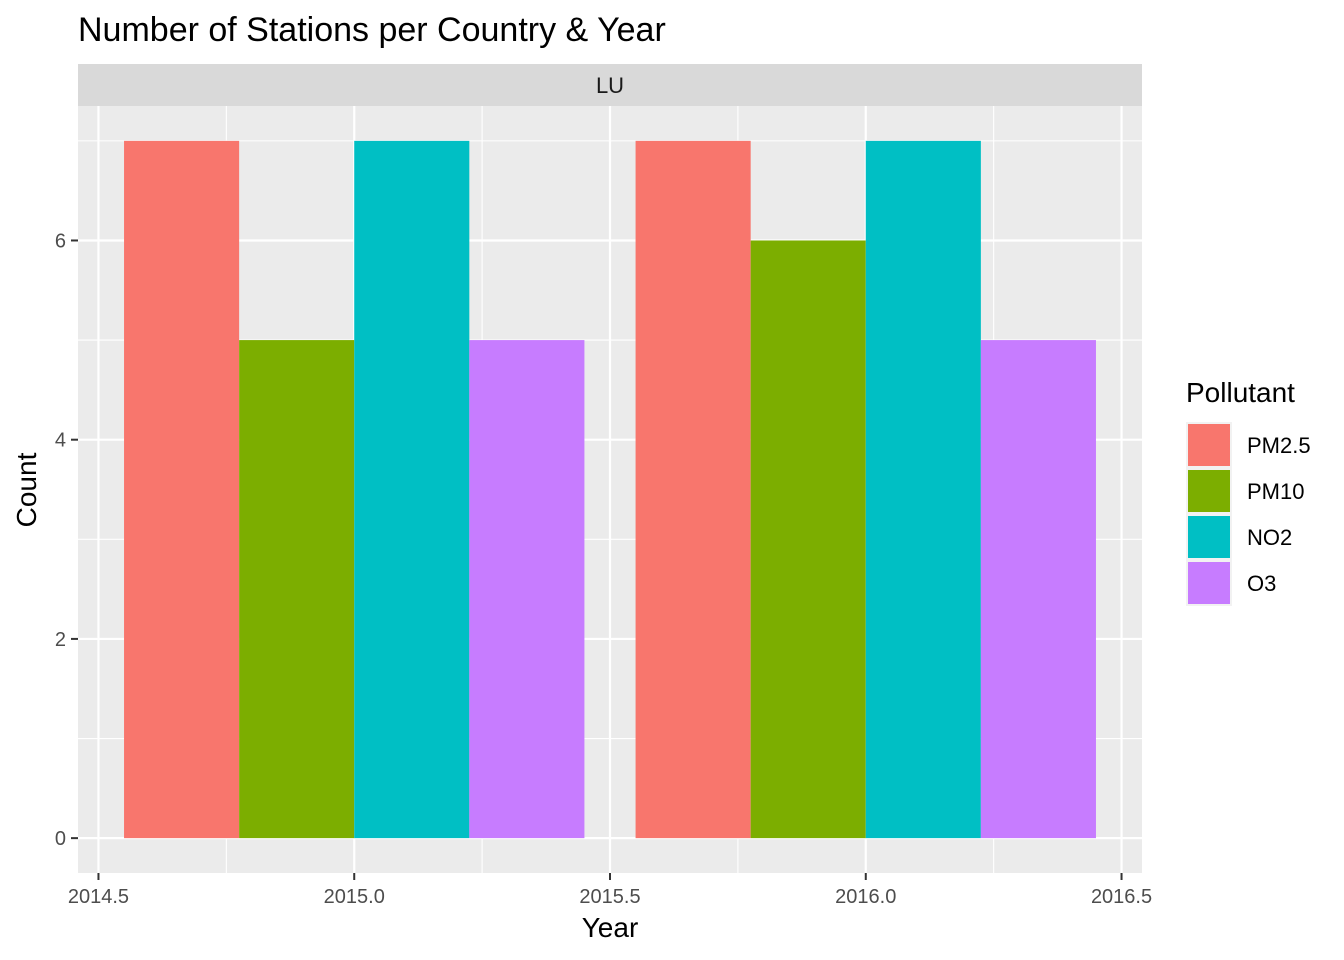 The height and width of the screenshot is (960, 1344). Describe the element at coordinates (98, 897) in the screenshot. I see `x-tick-label: 2014.5` at that location.